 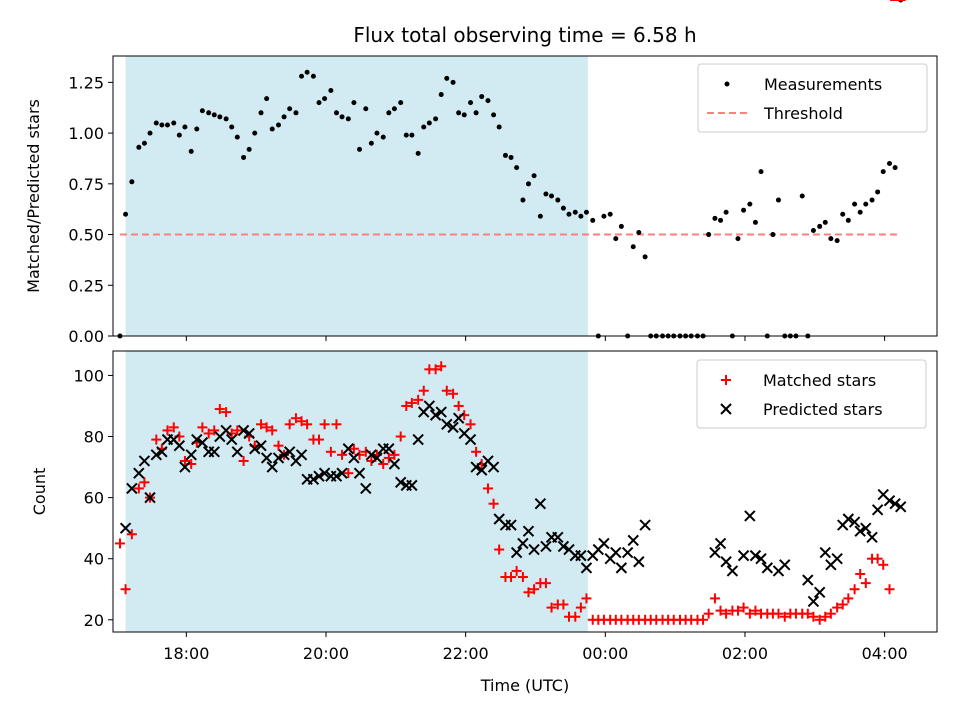 I want to click on top-y-ticks: 0.00 0.25 0.50 0.75 1.00 1.25, so click(x=90, y=209).